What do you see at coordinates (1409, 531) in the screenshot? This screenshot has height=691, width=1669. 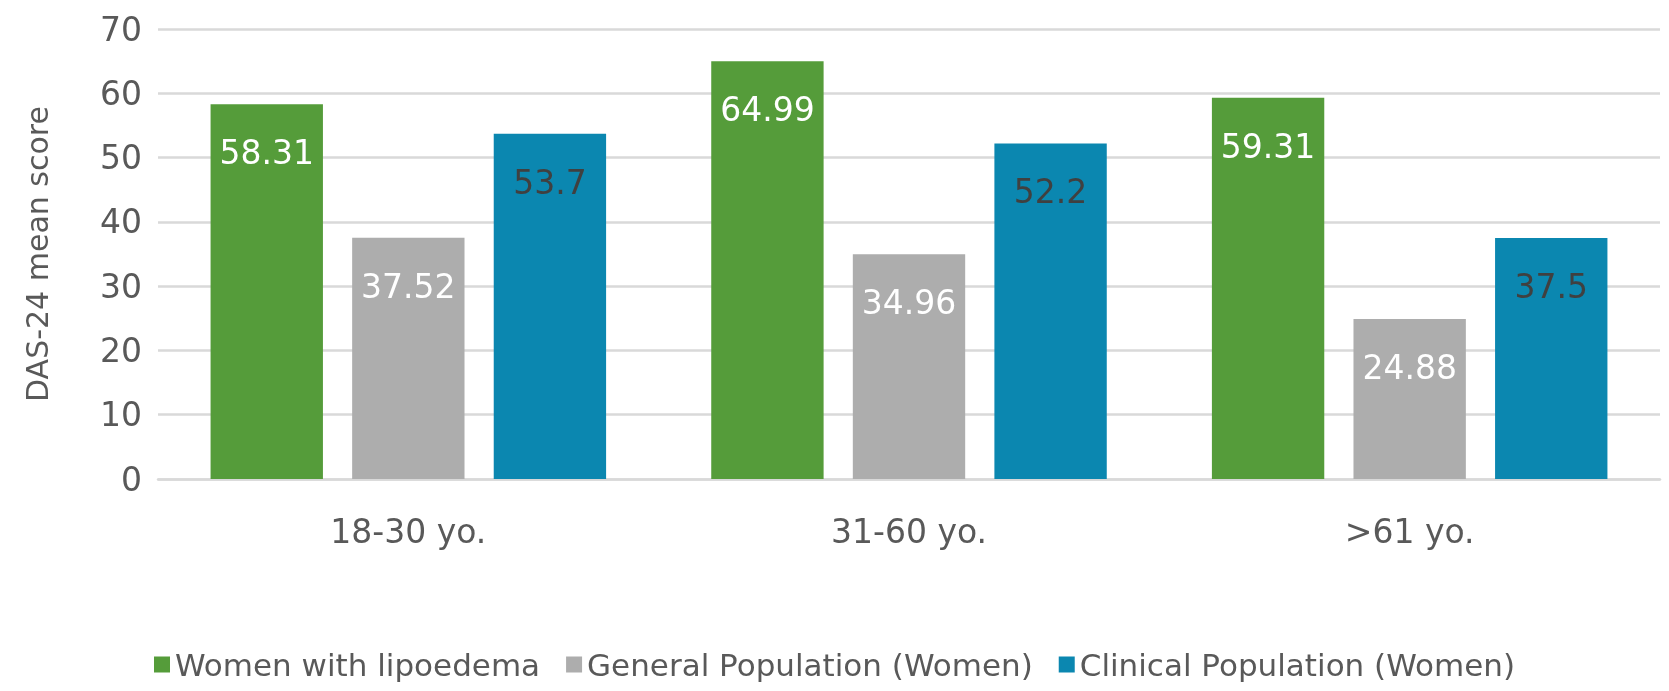 I see `x-tick-label: >61 yo.` at bounding box center [1409, 531].